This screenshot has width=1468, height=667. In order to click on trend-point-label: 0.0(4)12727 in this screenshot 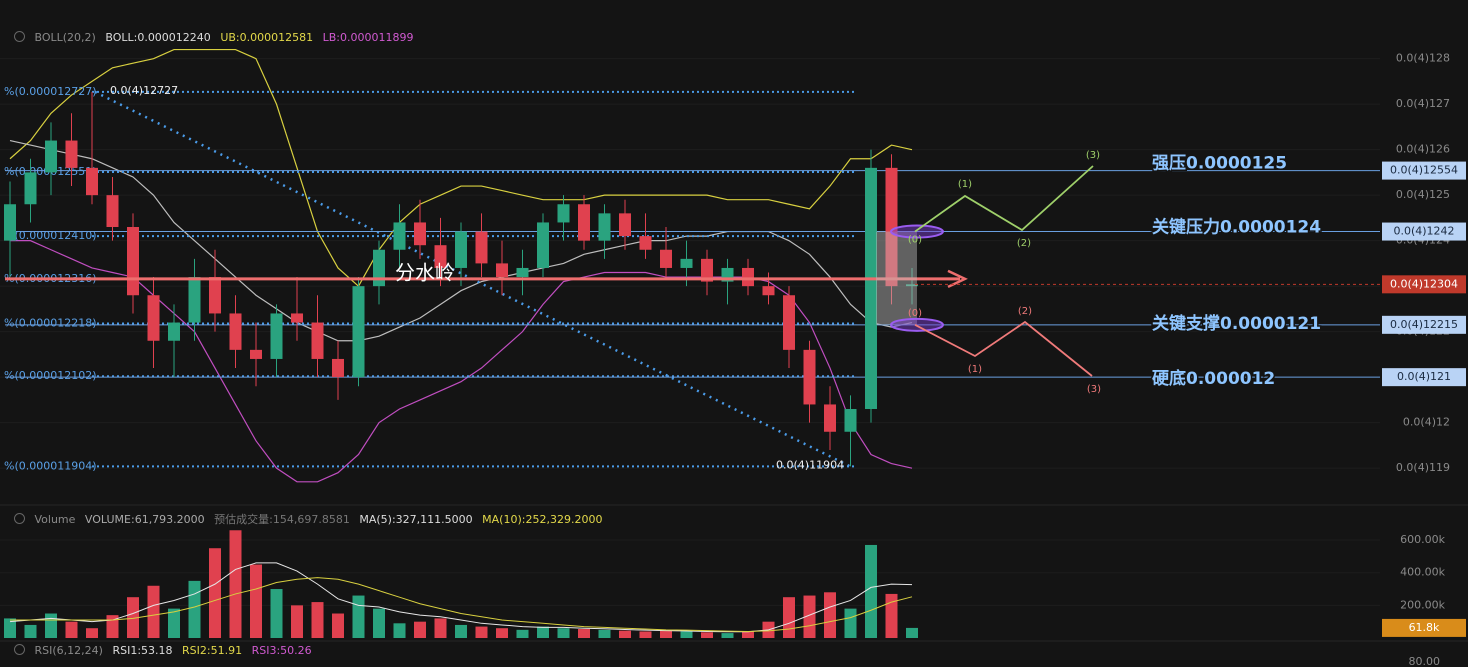, I will do `click(144, 90)`.